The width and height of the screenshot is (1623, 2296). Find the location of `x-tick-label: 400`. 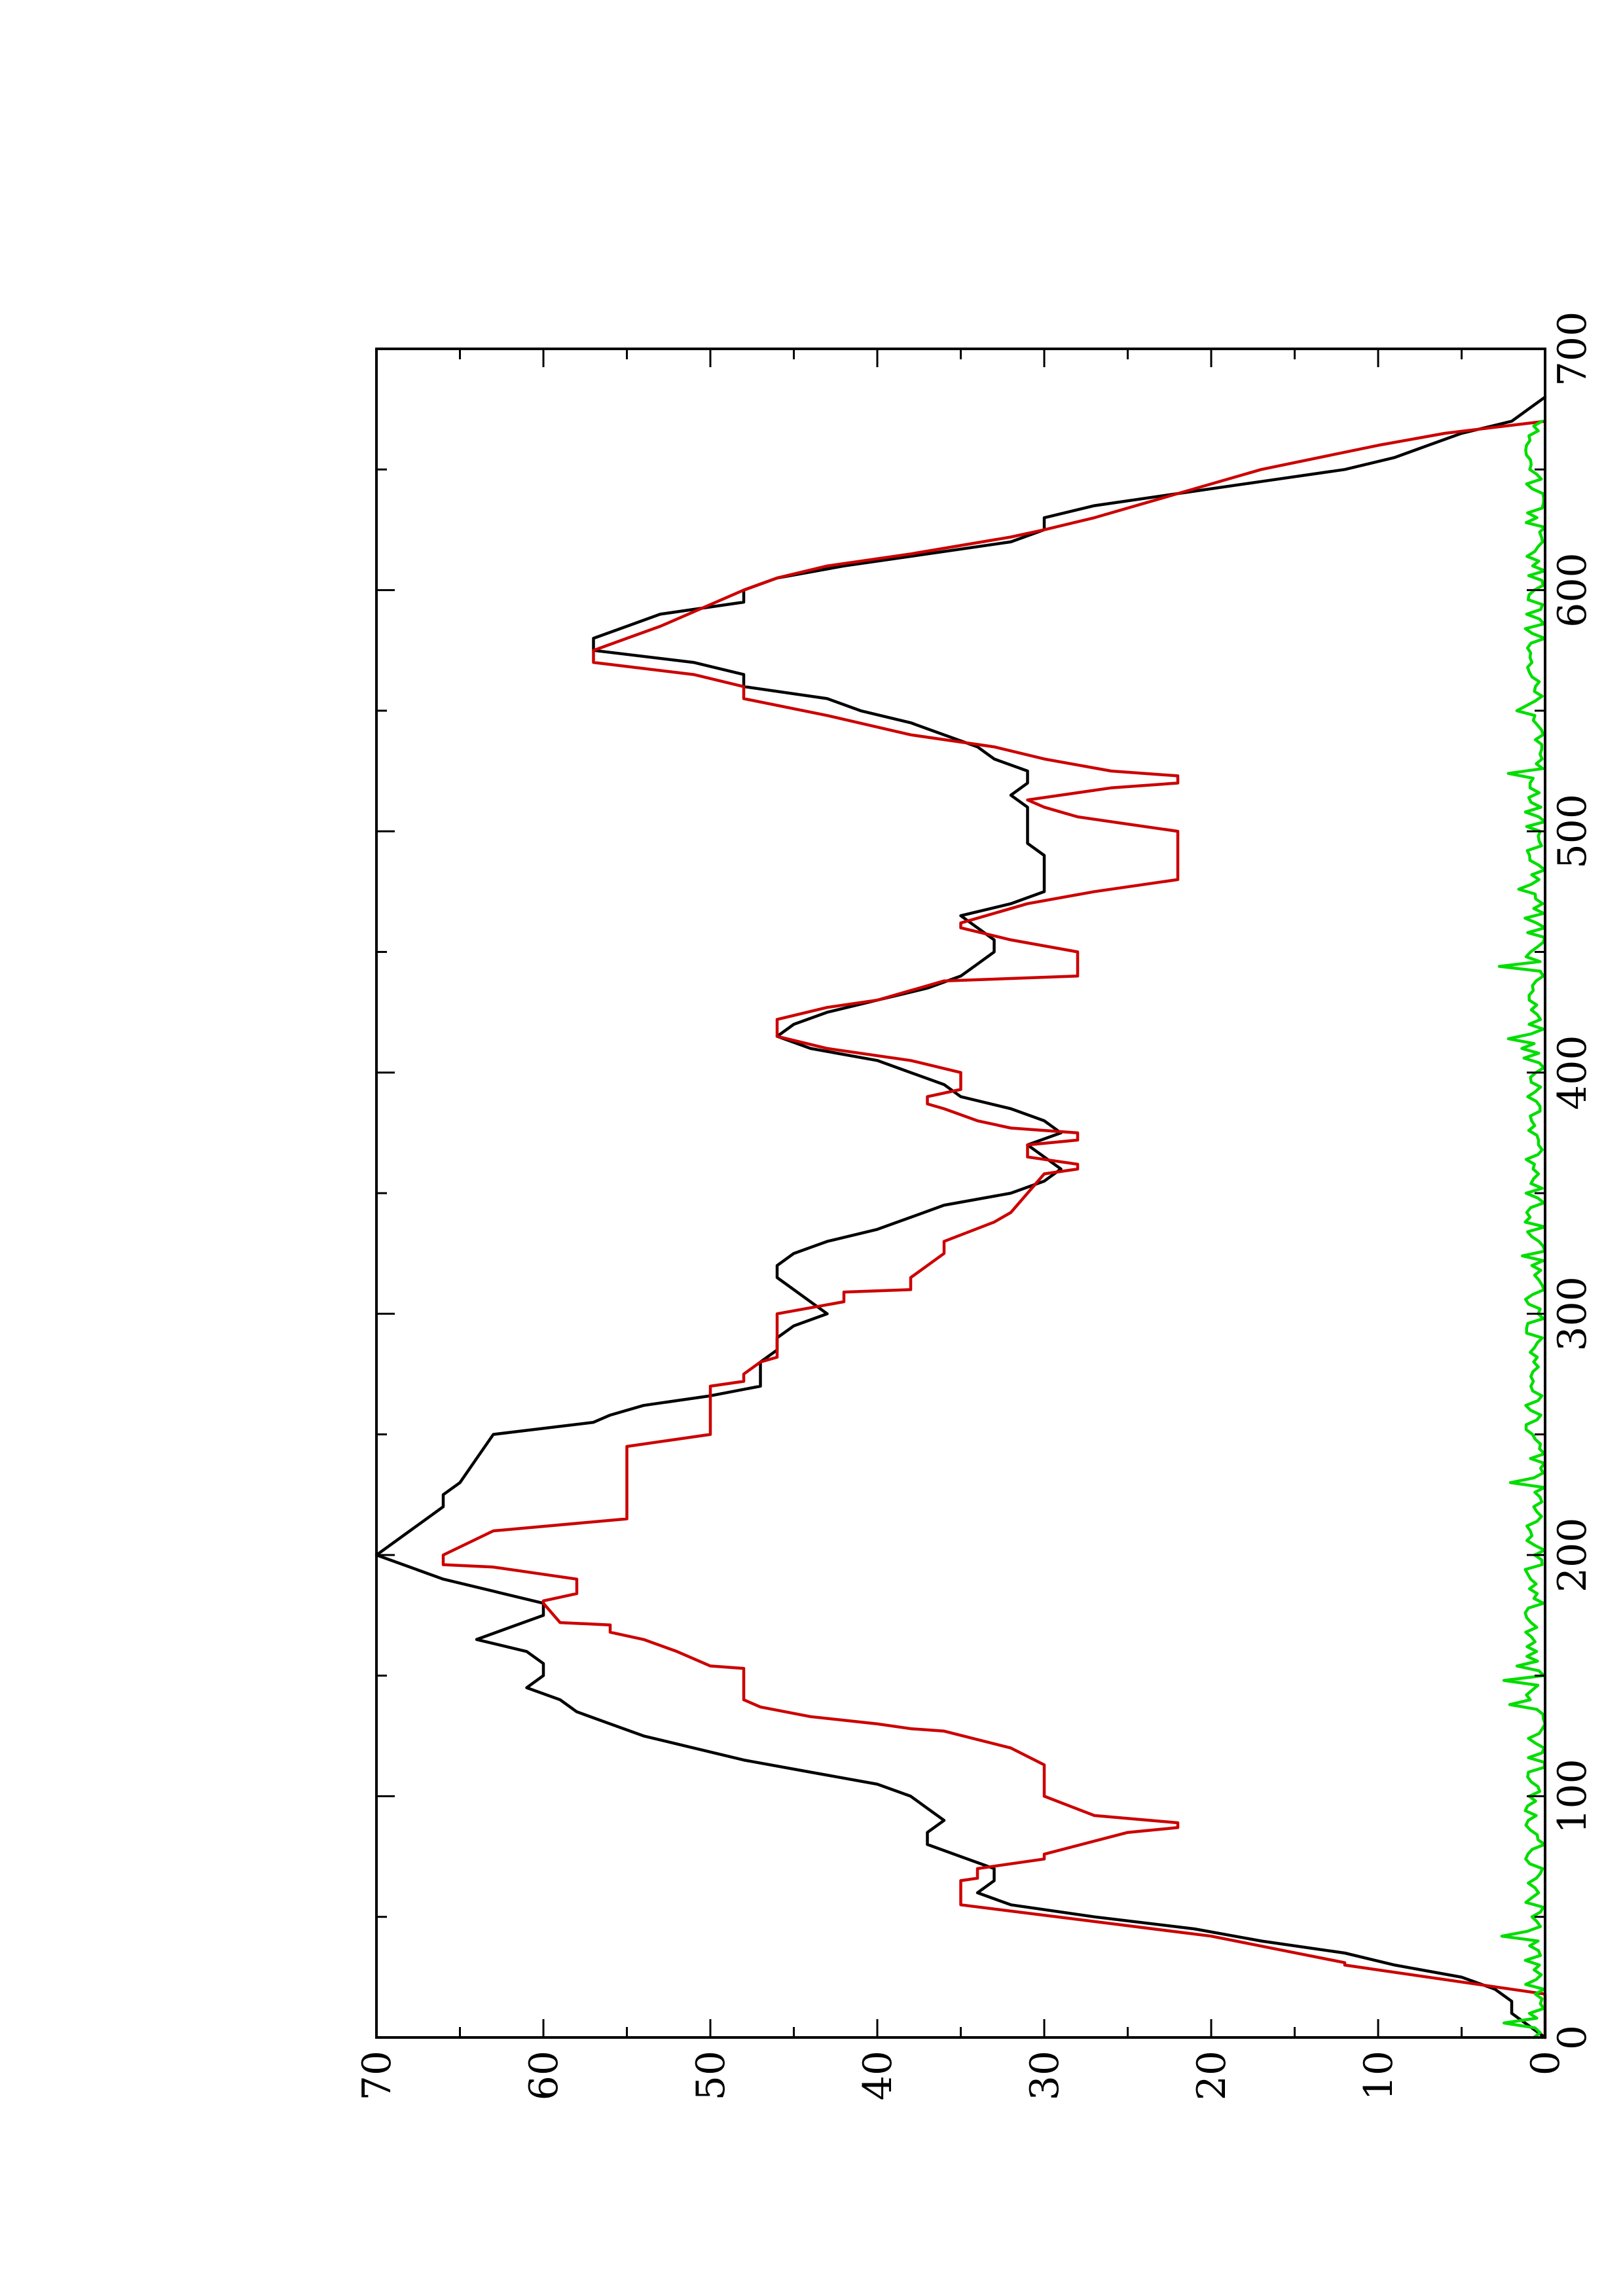

x-tick-label: 400 is located at coordinates (1573, 1072).